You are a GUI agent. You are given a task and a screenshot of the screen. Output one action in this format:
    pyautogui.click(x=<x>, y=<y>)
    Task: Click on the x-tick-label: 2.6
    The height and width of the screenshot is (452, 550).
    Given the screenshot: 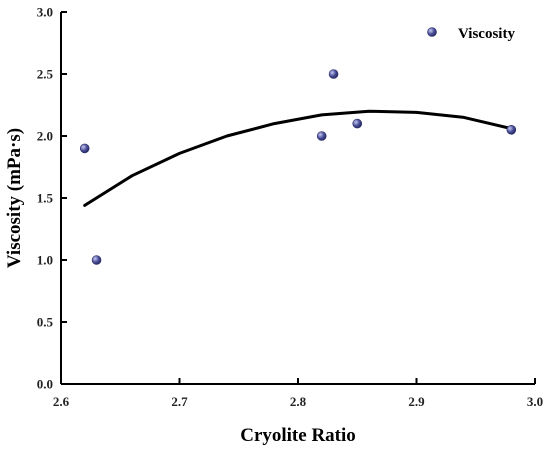 What is the action you would take?
    pyautogui.click(x=61, y=401)
    